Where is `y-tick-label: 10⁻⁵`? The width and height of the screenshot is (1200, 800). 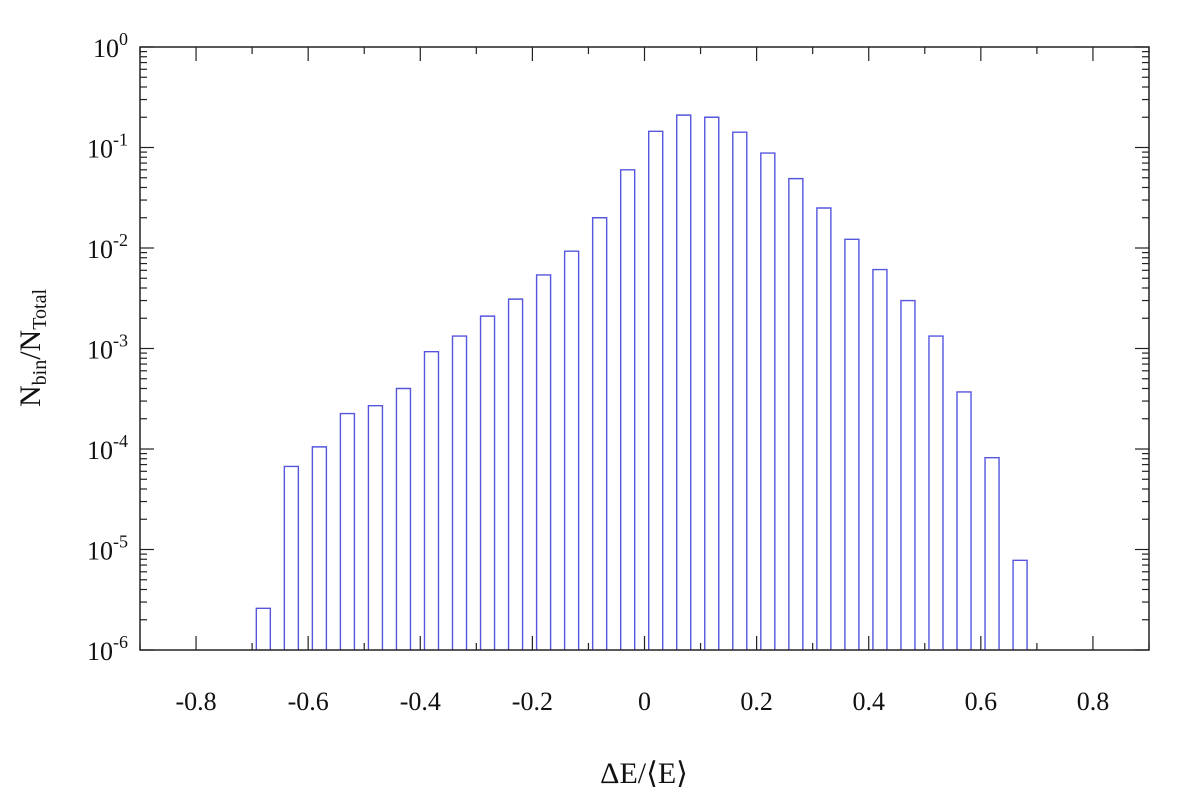 y-tick-label: 10⁻⁵ is located at coordinates (107, 549).